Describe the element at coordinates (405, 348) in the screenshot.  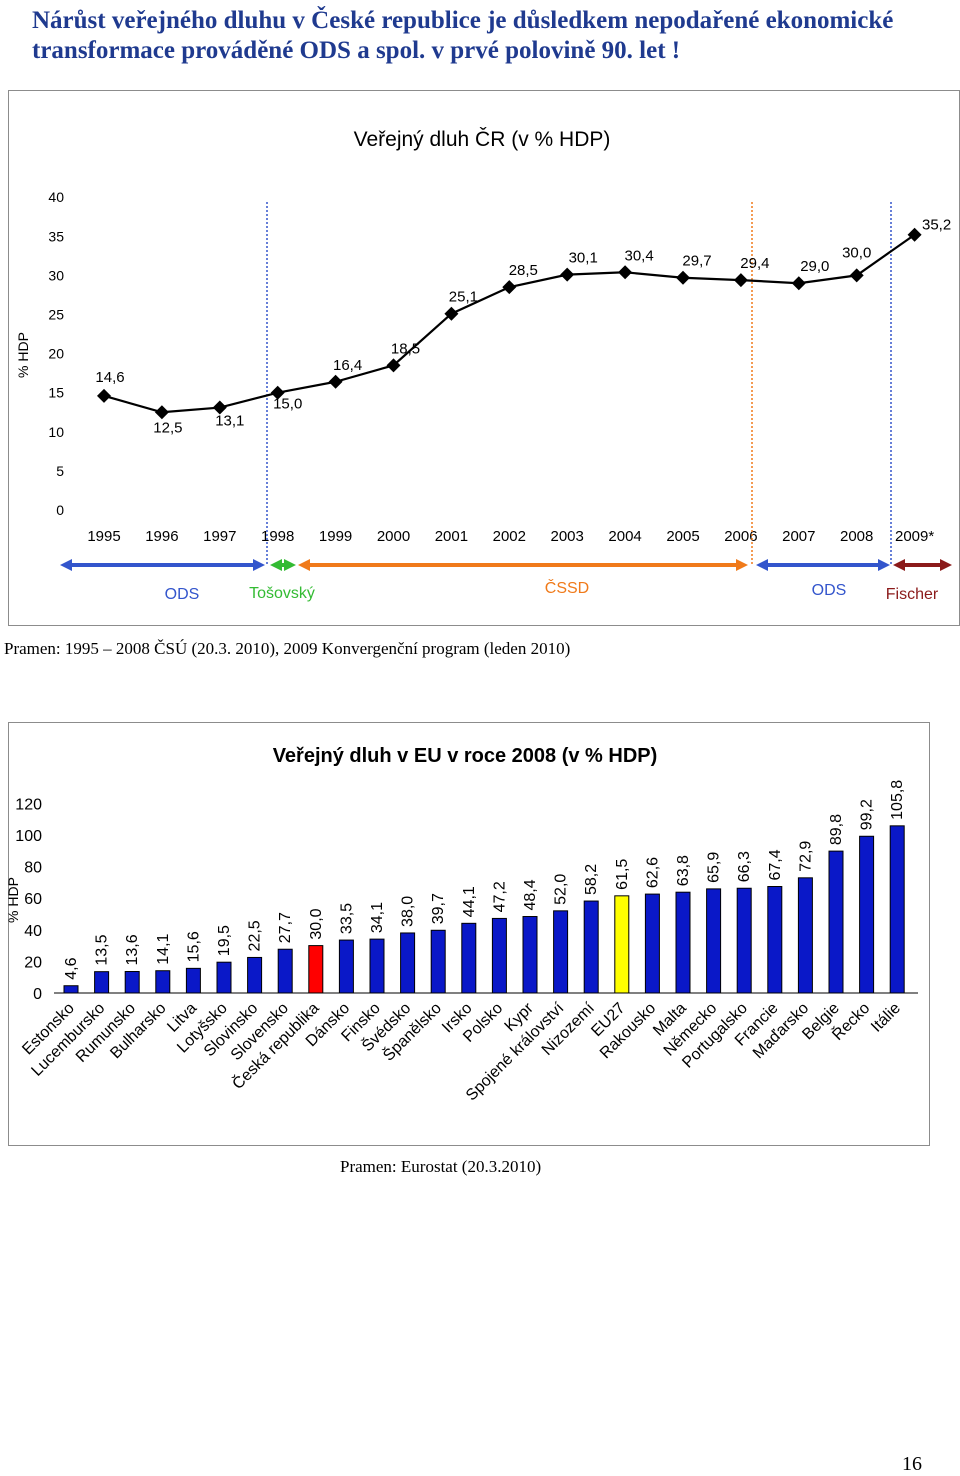
I see `line-chart-data-label: 18,5` at that location.